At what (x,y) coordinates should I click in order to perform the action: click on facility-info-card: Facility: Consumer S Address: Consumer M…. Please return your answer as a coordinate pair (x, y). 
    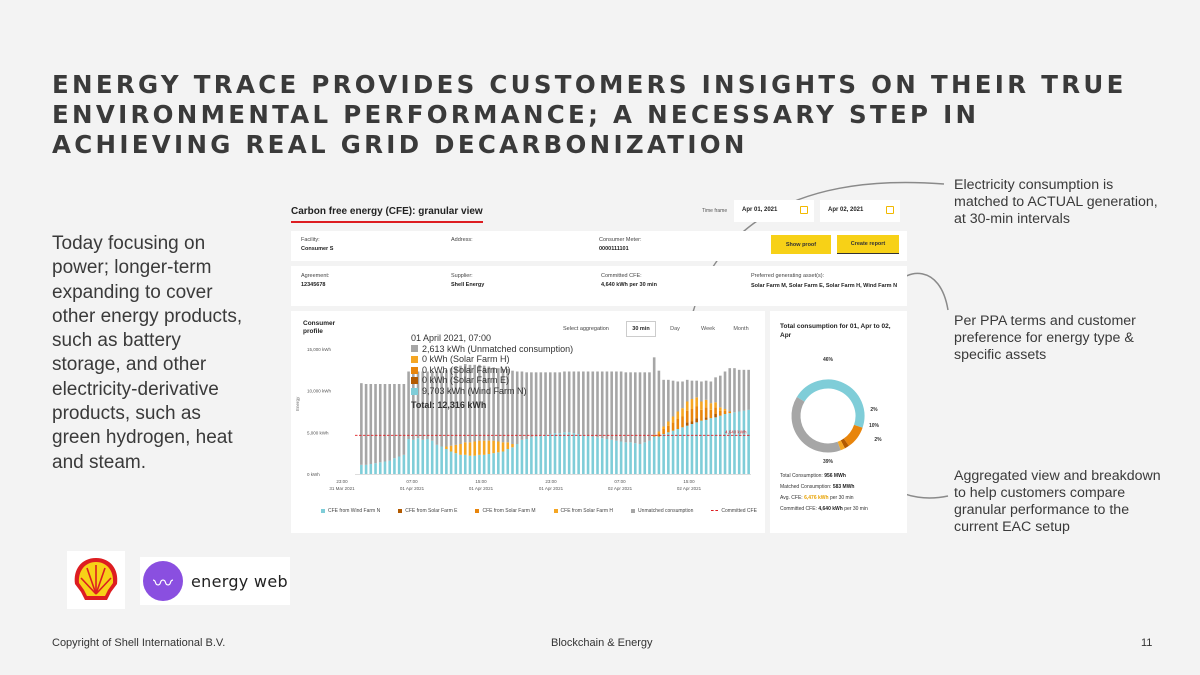
    Looking at the image, I should click on (599, 246).